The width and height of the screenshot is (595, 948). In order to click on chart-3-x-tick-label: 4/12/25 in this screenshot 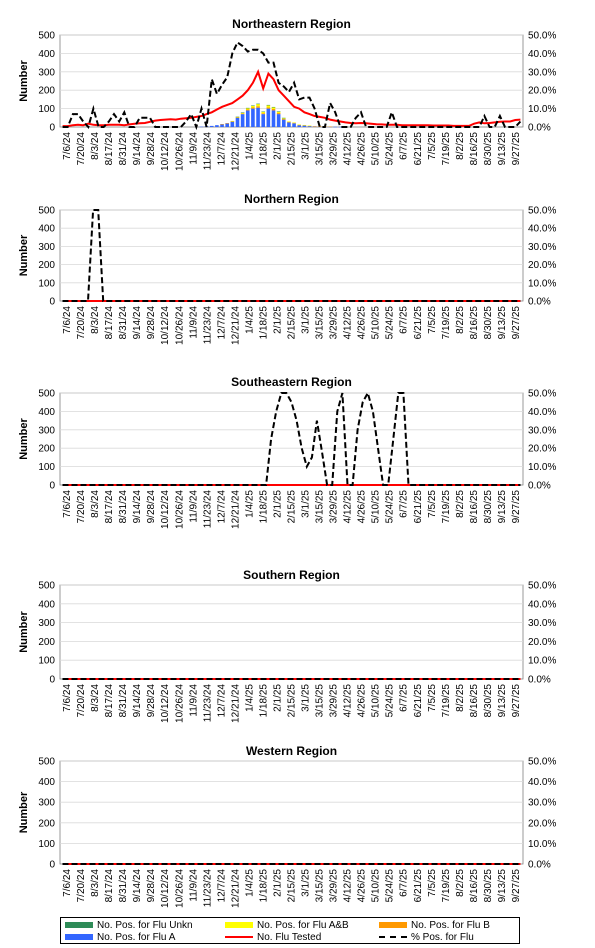, I will do `click(348, 507)`.